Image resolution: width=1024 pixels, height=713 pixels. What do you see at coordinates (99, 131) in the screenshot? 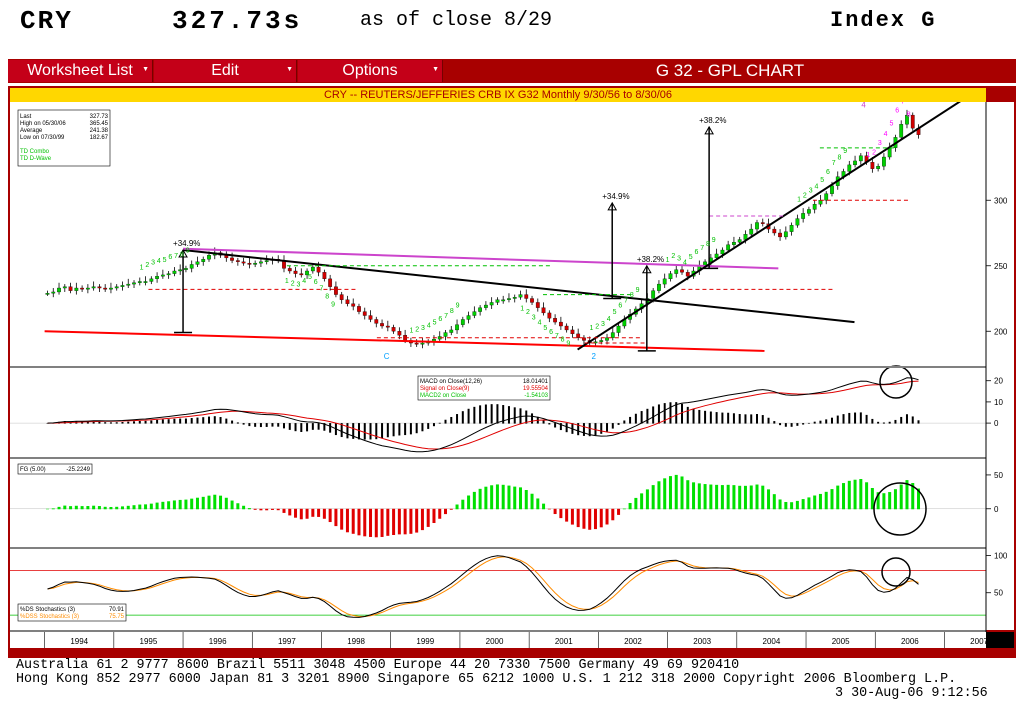
I see `stats-value: 241.38` at bounding box center [99, 131].